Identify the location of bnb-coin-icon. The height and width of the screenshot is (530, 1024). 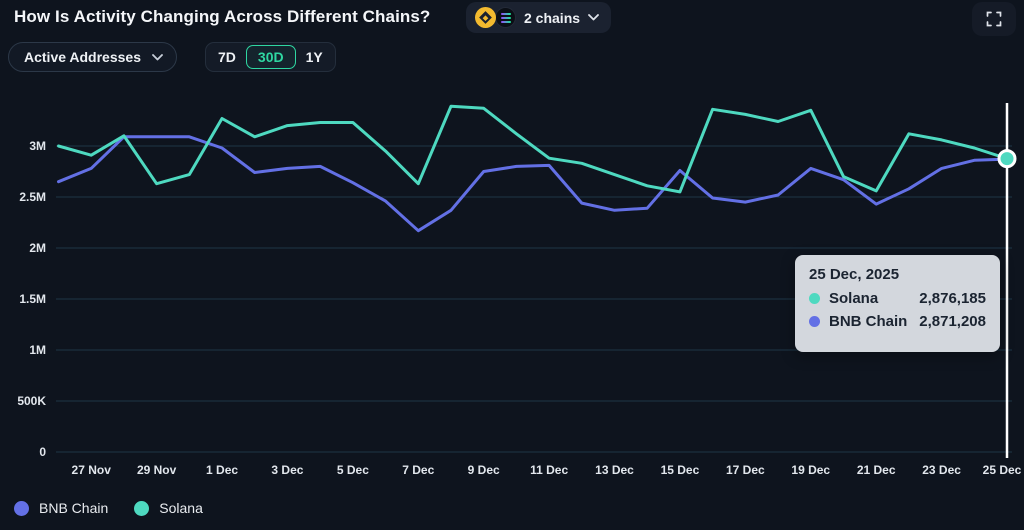
(485, 17).